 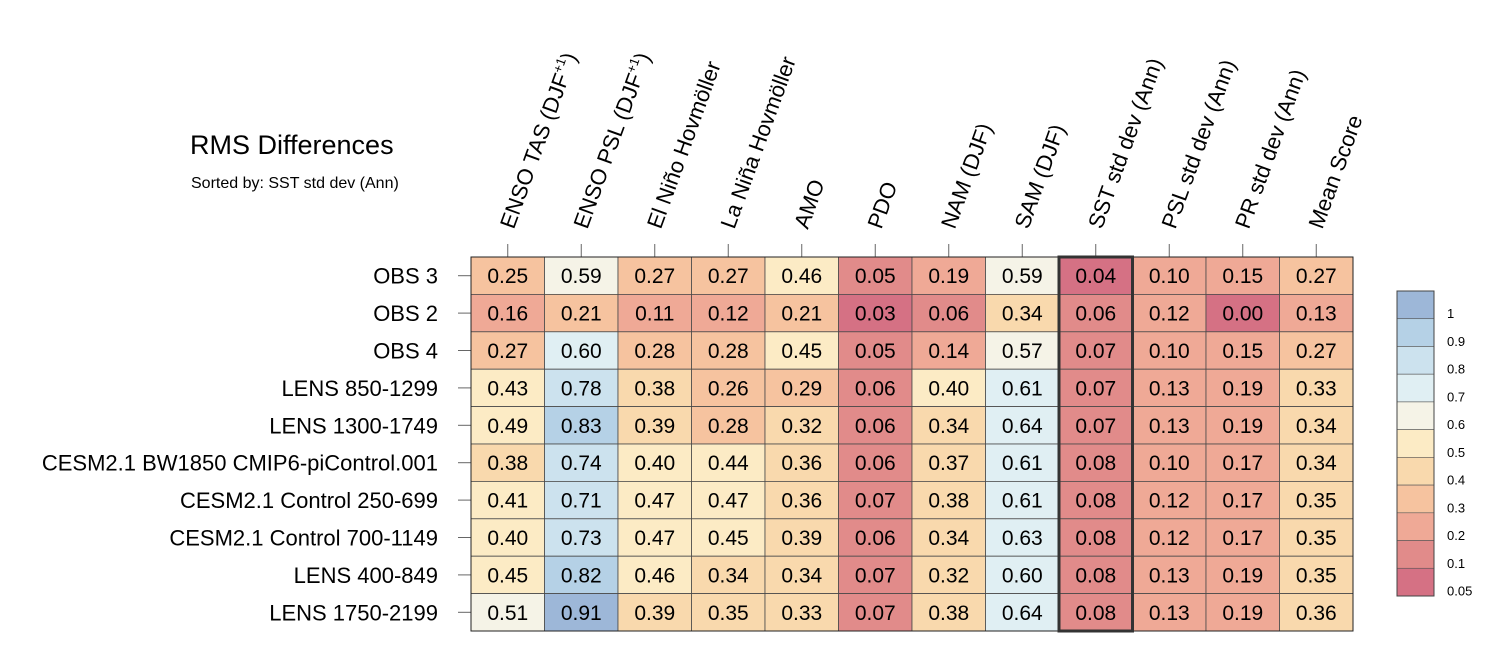 What do you see at coordinates (581, 276) in the screenshot?
I see `cell-value: 0.59` at bounding box center [581, 276].